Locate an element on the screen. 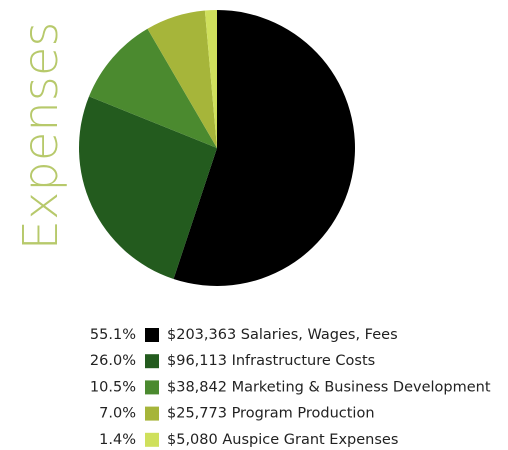 This screenshot has width=508, height=450. legend-label: $38,842 Marketing & Business Development is located at coordinates (329, 387).